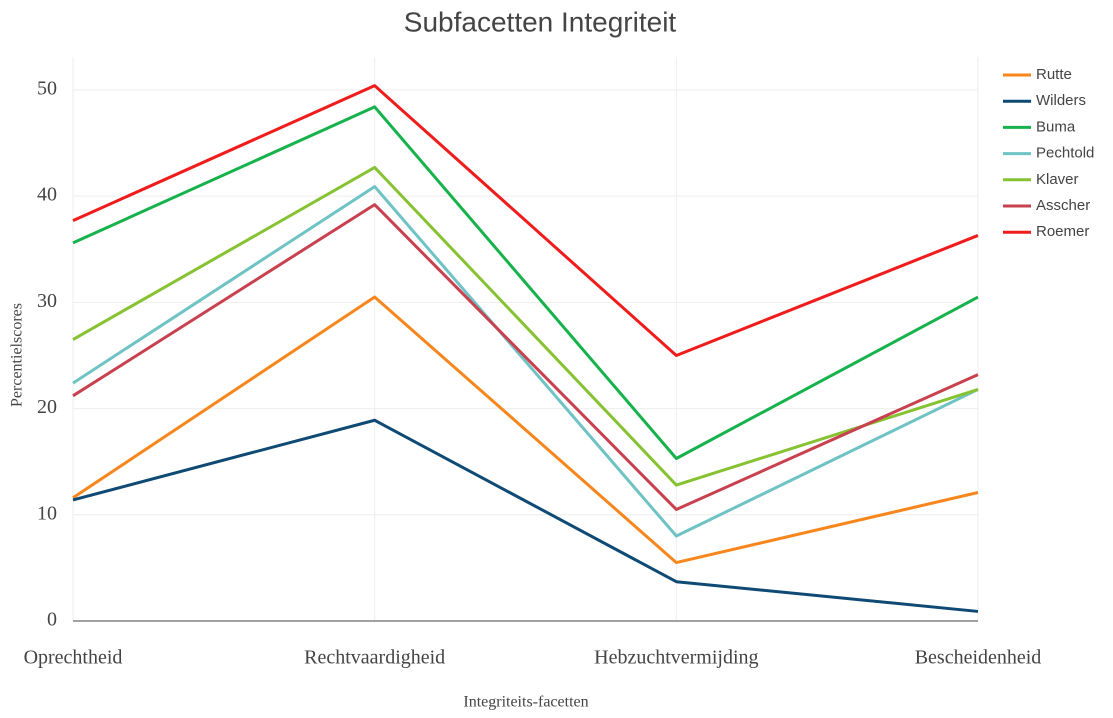  Describe the element at coordinates (540, 21) in the screenshot. I see `chart-title: Subfacetten Integriteit` at that location.